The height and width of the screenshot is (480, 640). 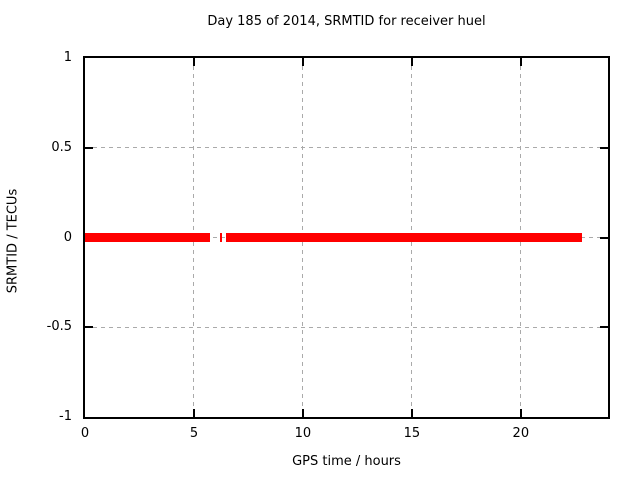 What do you see at coordinates (67, 237) in the screenshot?
I see `y-tick-label: 0` at bounding box center [67, 237].